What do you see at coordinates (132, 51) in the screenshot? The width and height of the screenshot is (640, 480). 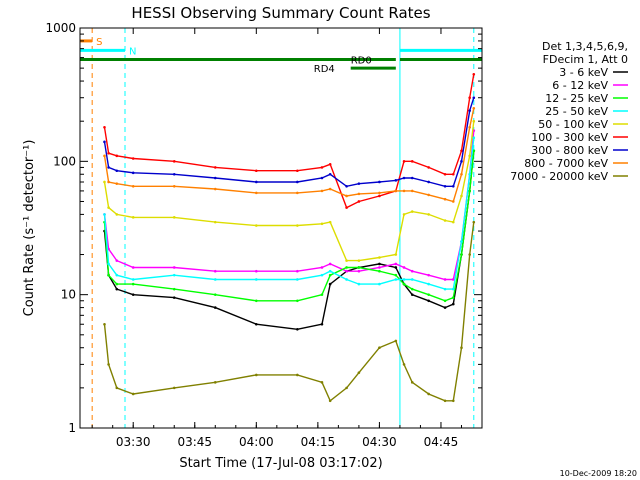 I see `state-bar-label-1: N` at bounding box center [132, 51].